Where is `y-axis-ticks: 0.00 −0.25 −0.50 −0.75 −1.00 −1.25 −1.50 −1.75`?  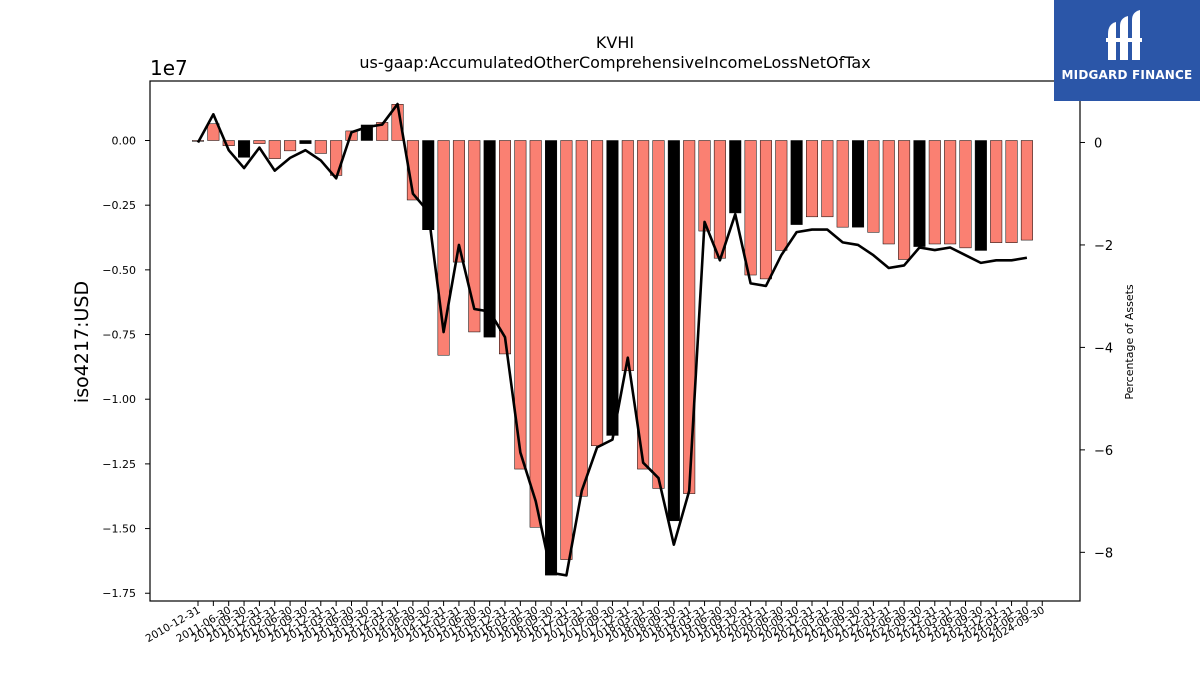
y-axis-ticks: 0.00 −0.25 −0.50 −0.75 −1.00 −1.25 −1.50 −1.75 is located at coordinates (126, 367).